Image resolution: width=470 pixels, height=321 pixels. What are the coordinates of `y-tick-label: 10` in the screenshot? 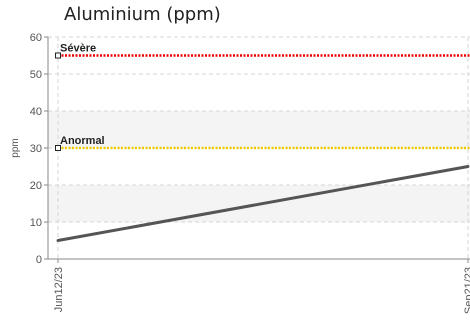 It's located at (36, 223).